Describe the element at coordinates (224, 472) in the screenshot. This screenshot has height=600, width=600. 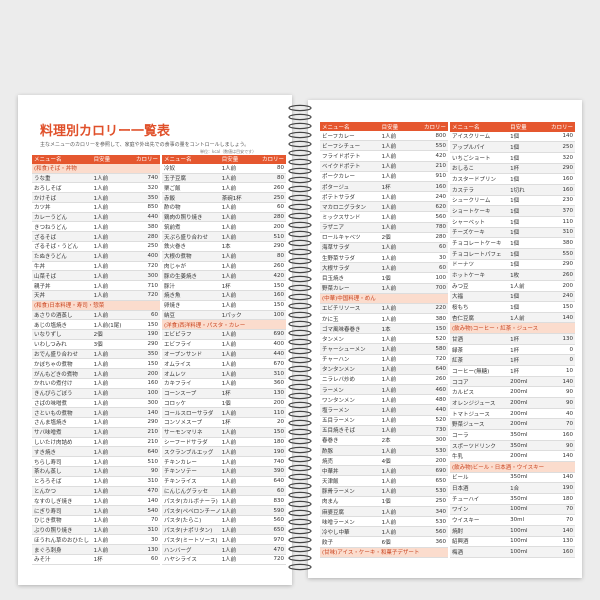
I see `table-row: チキンソテー 1人前 390` at that location.